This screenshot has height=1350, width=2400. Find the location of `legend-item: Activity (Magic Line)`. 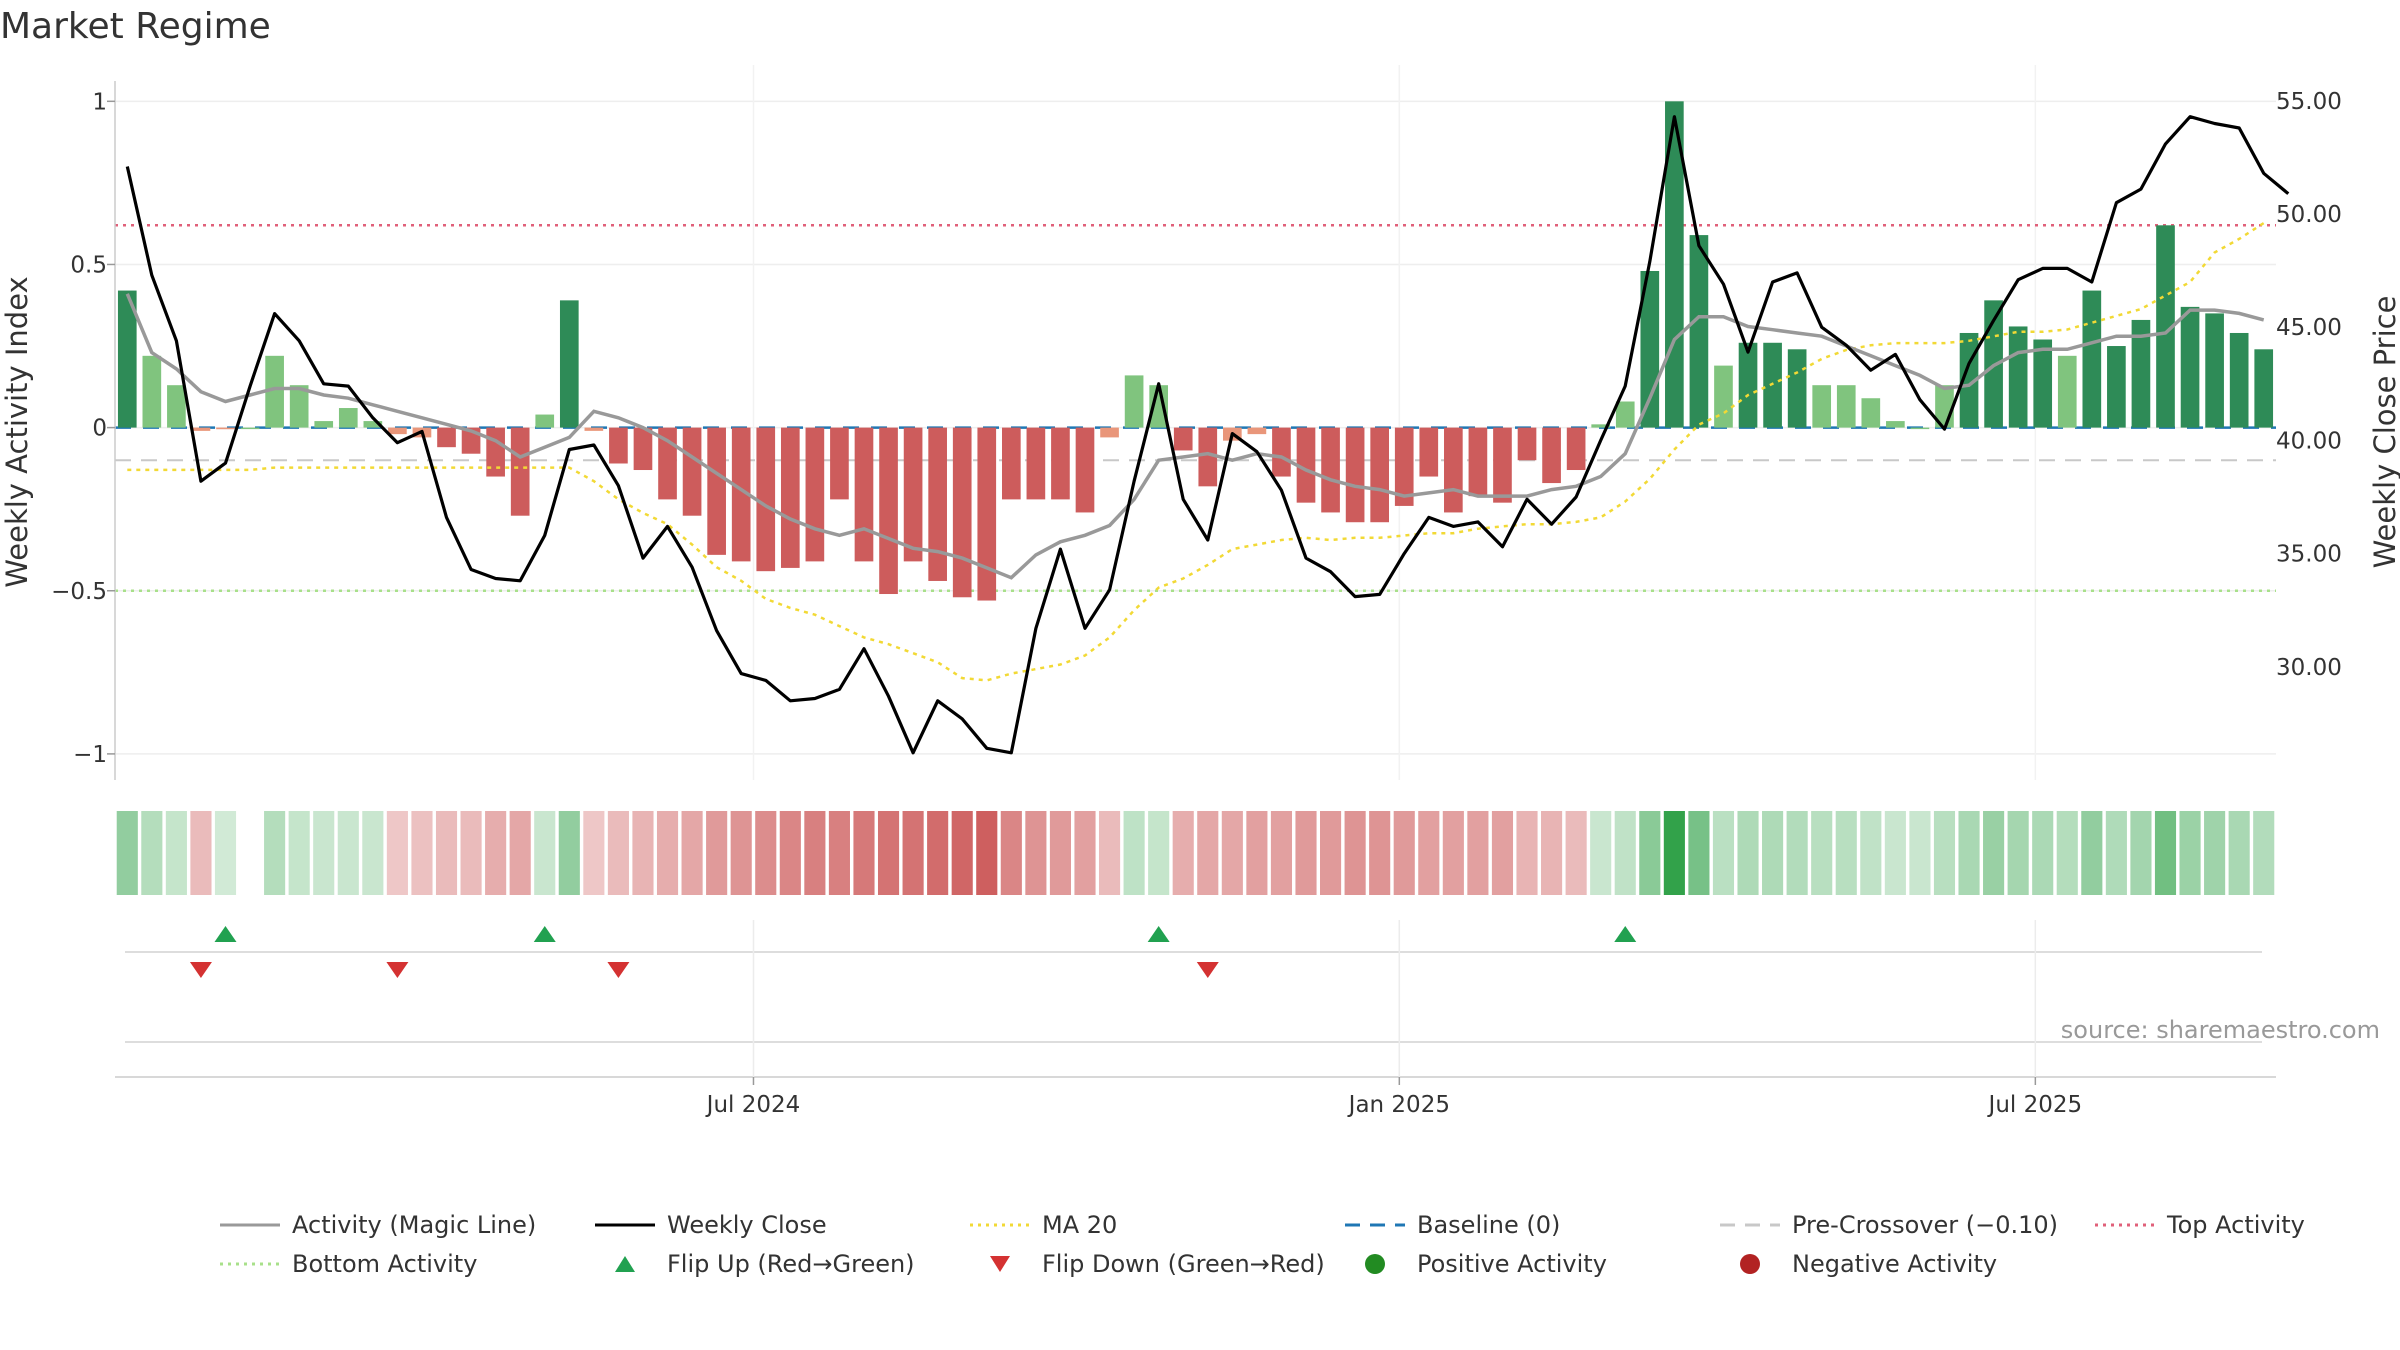

legend-item: Activity (Magic Line) is located at coordinates (378, 1225).